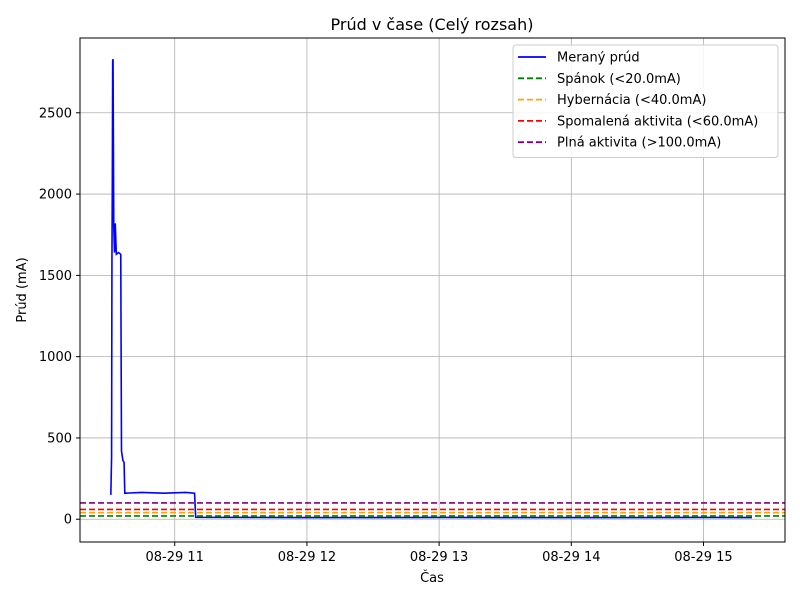 This screenshot has width=800, height=600. I want to click on y-tick-label: 2000, so click(55, 195).